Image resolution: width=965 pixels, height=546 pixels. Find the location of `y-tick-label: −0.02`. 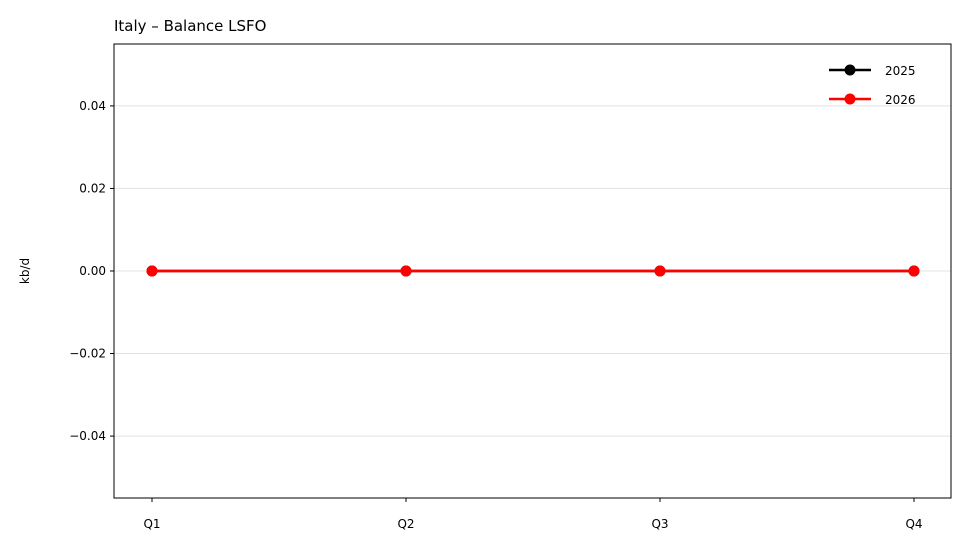

y-tick-label: −0.02 is located at coordinates (87, 354).